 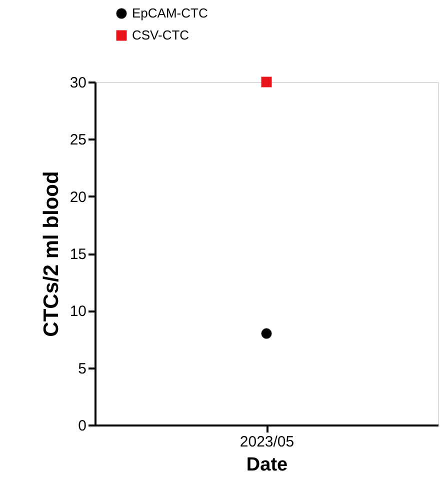 What do you see at coordinates (51, 254) in the screenshot?
I see `y-axis-title: CTCs/2 ml blood` at bounding box center [51, 254].